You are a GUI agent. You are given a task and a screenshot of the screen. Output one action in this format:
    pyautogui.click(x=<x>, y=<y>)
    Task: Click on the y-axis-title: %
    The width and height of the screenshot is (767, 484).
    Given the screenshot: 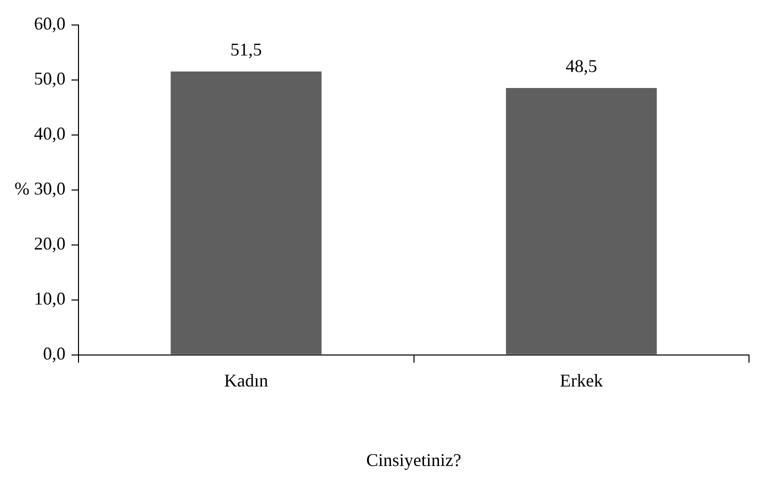 What is the action you would take?
    pyautogui.click(x=22, y=188)
    